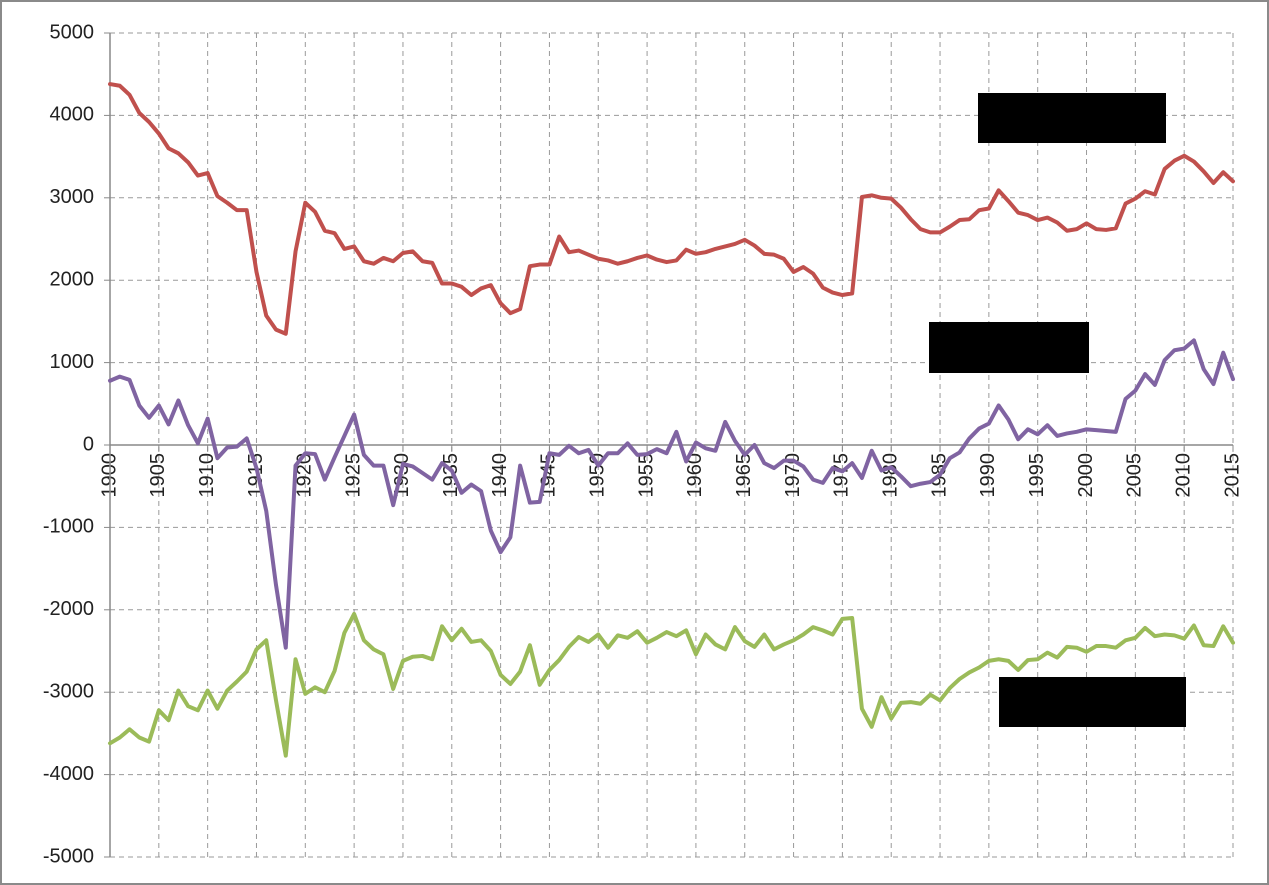  What do you see at coordinates (890, 475) in the screenshot?
I see `x-tick-label: 1980` at bounding box center [890, 475].